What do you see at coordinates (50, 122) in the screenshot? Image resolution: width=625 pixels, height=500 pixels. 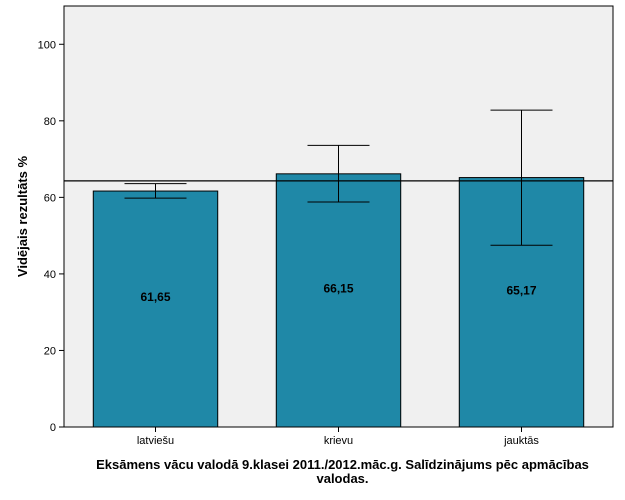 I see `y-tick-label-4: 80` at bounding box center [50, 122].